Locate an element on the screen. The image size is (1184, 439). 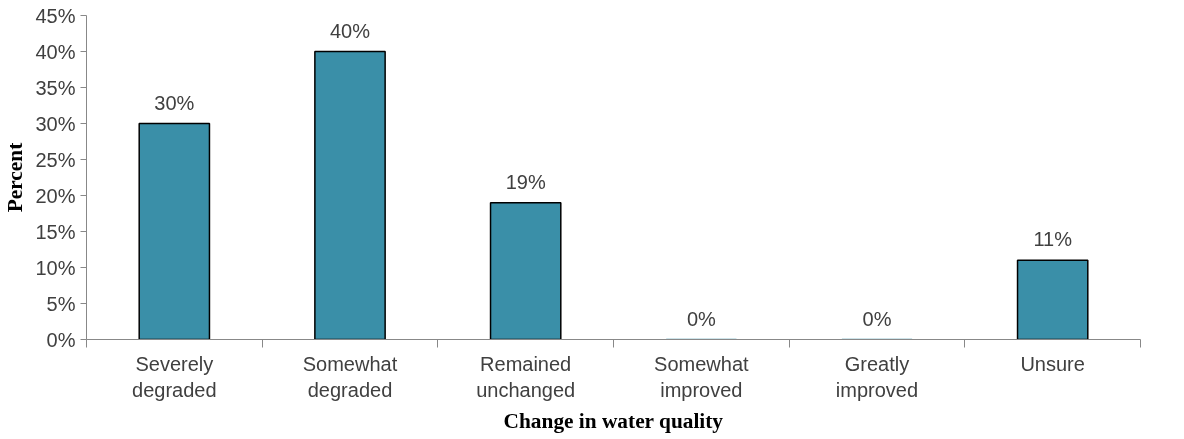
y-tick-label: 10% is located at coordinates (55, 267).